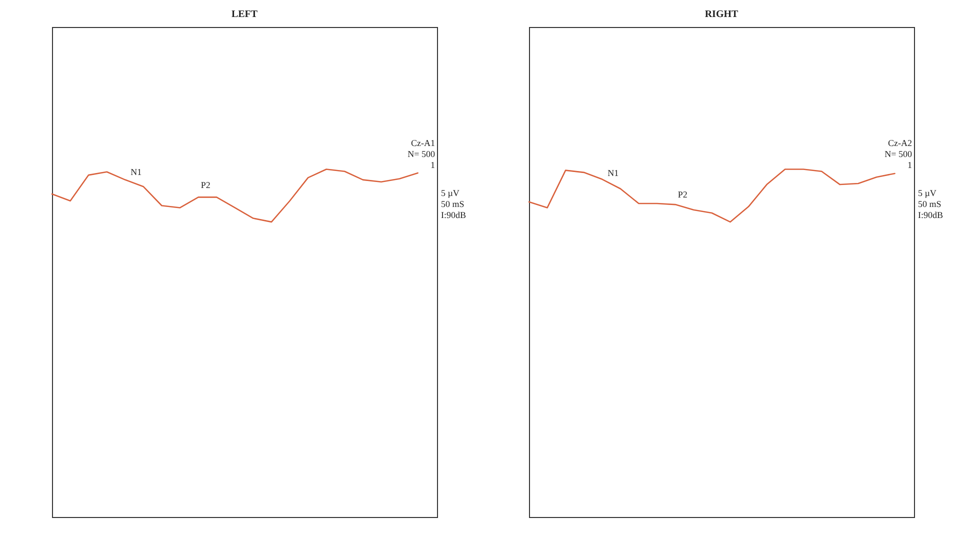  Describe the element at coordinates (244, 14) in the screenshot. I see `chart-title: LEFT` at that location.